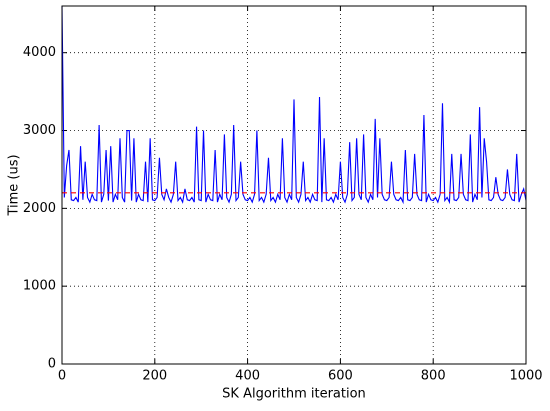 Image resolution: width=550 pixels, height=411 pixels. Describe the element at coordinates (39, 208) in the screenshot. I see `y-tick-label: 2000` at that location.